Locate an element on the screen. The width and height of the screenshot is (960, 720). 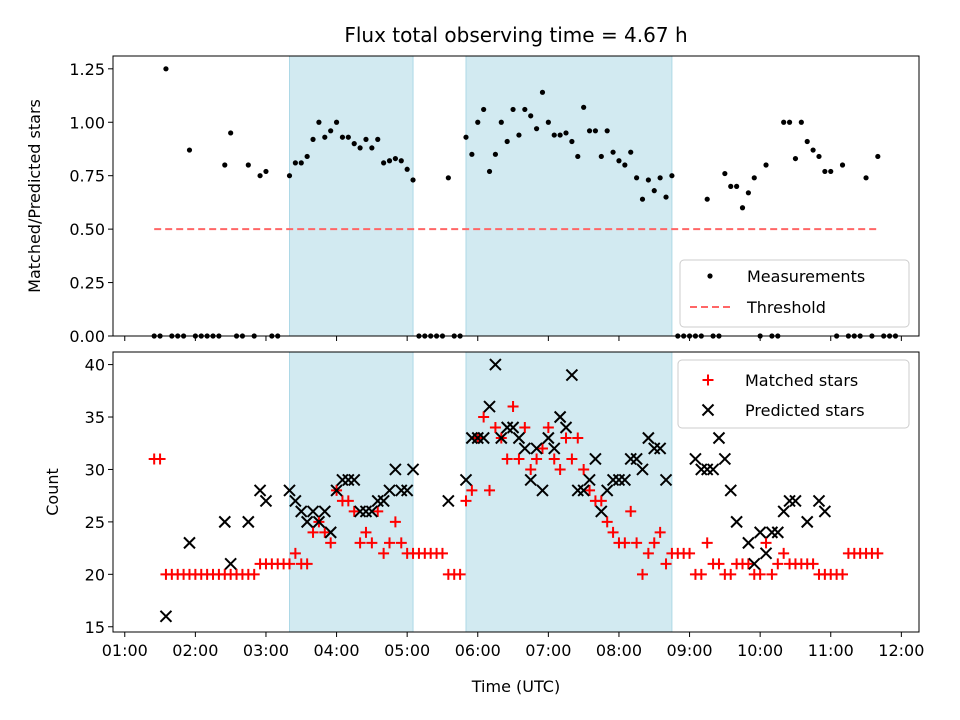
y-tick-label: 25 is located at coordinates (95, 522).